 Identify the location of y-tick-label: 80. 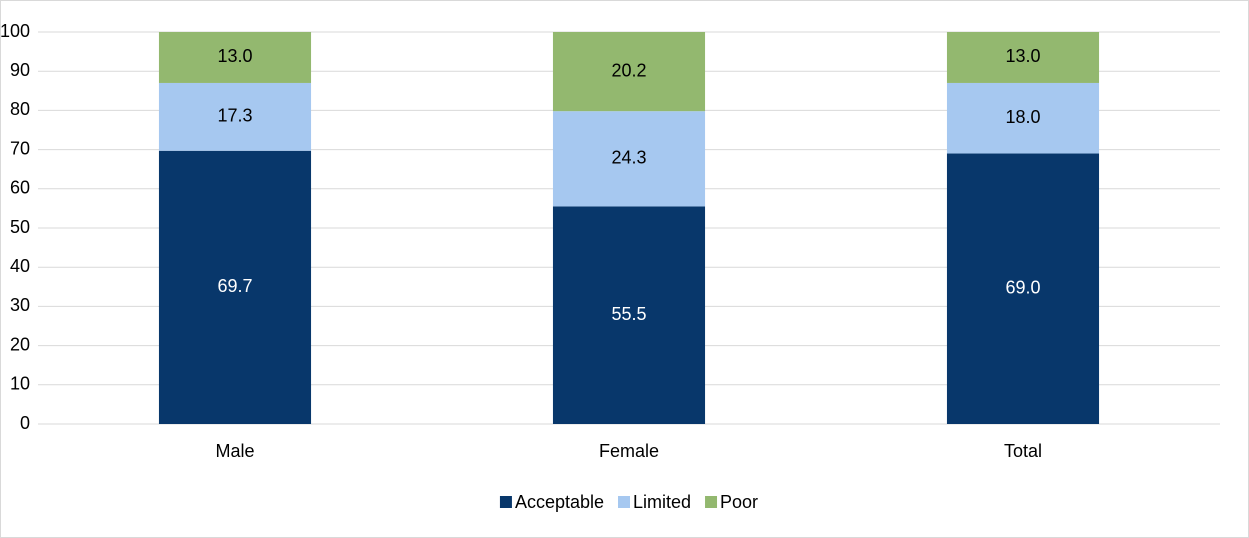
(20, 109).